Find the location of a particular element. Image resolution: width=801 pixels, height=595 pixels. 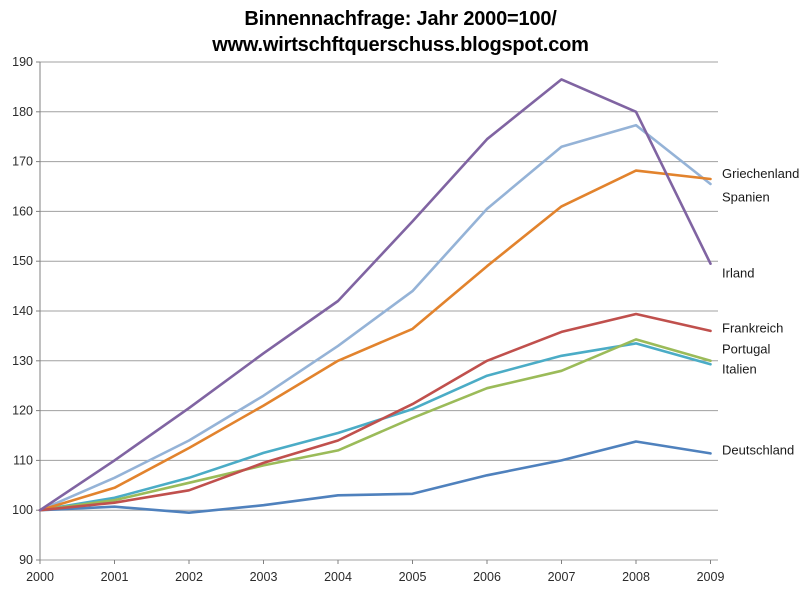

series-label-italien: Italien is located at coordinates (739, 368).